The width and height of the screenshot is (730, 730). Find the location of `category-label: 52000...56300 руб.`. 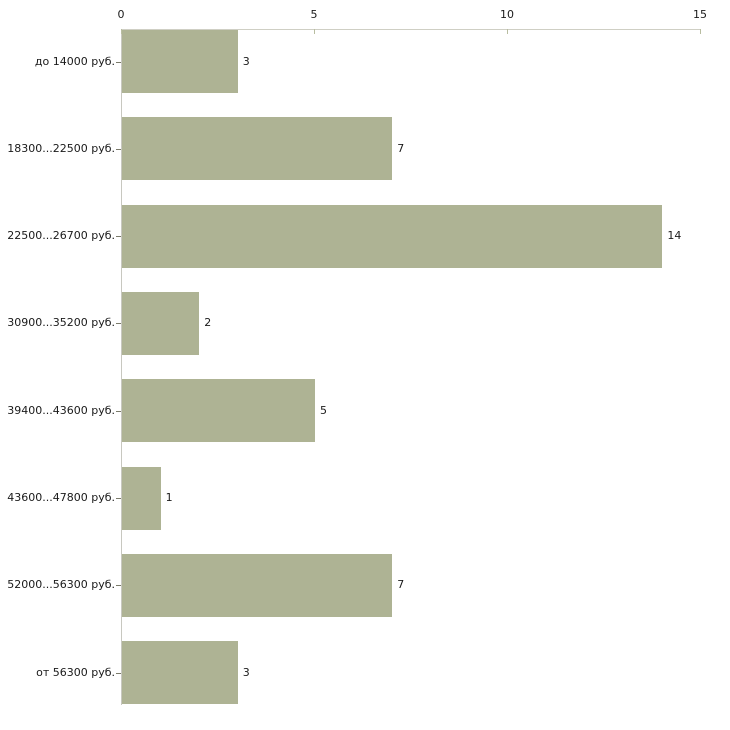

category-label: 52000...56300 руб. is located at coordinates (61, 585).